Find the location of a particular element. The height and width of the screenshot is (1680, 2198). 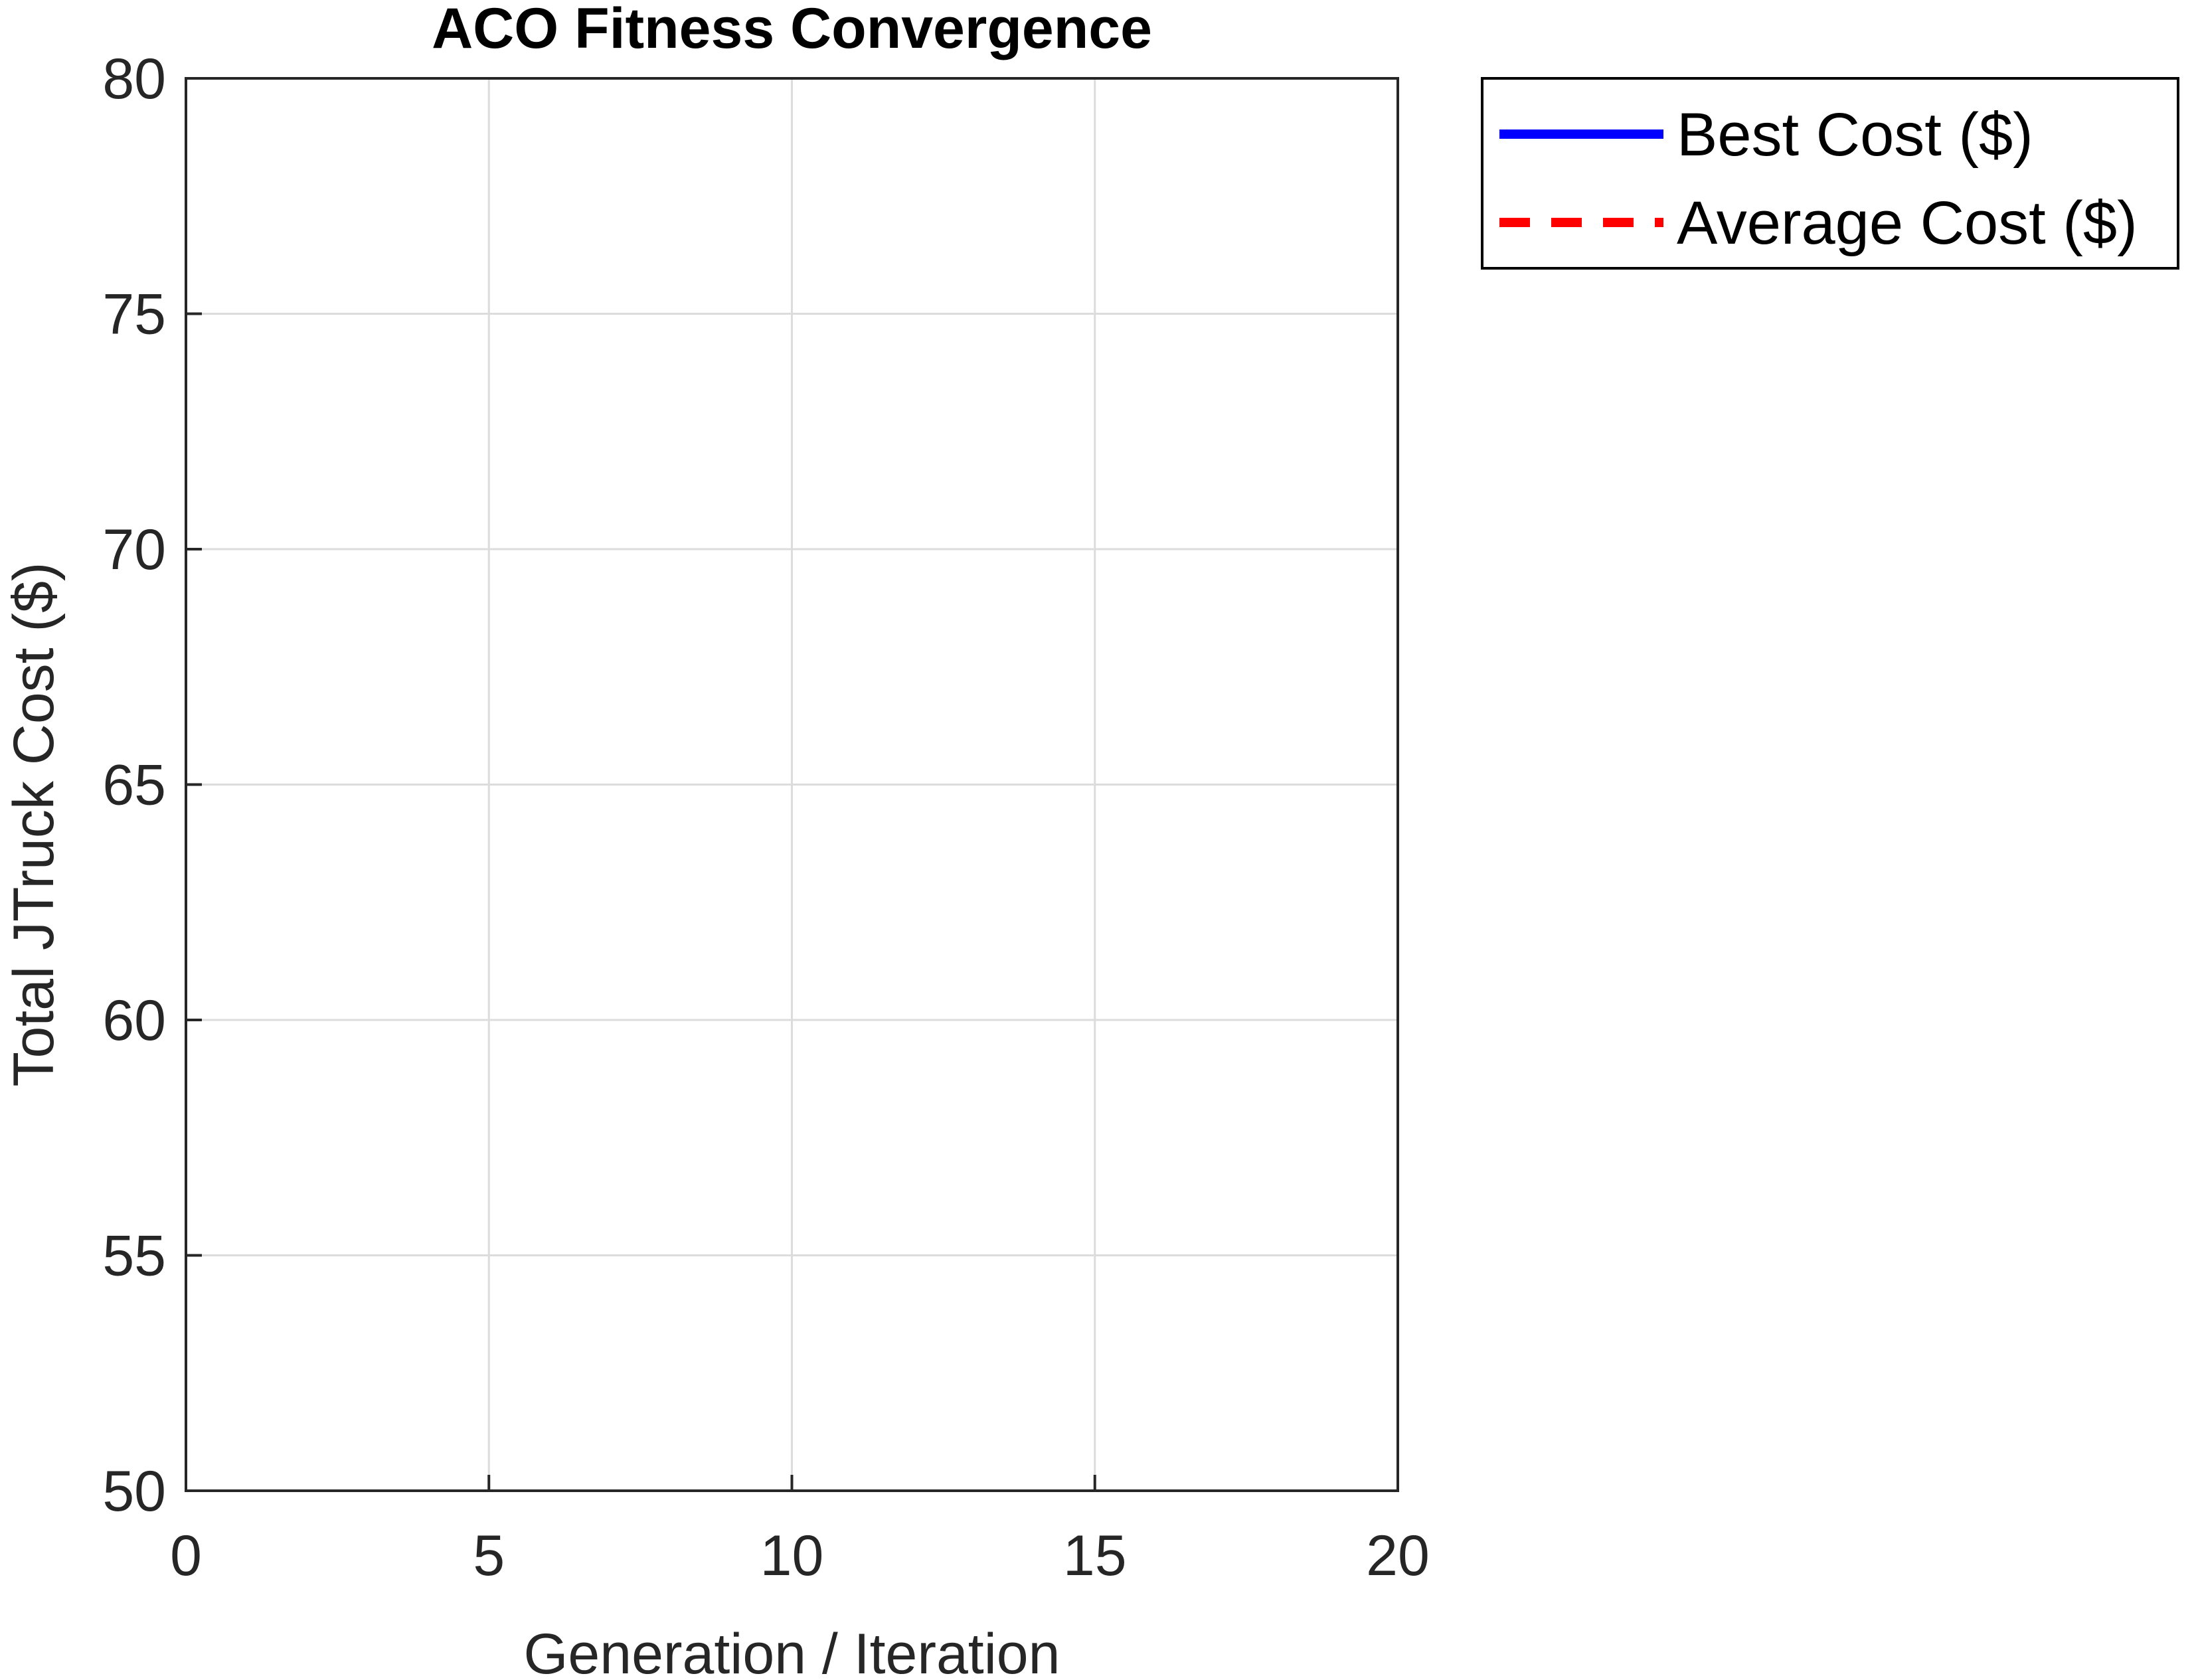

legend: Best Cost ($) Average Cost ($) is located at coordinates (1830, 173).